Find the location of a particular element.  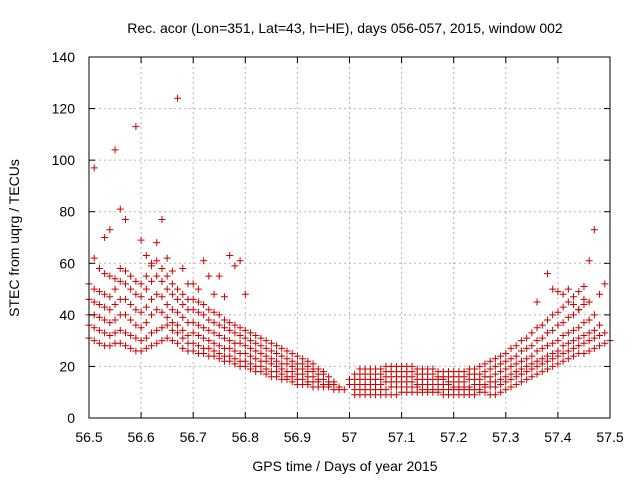

x-tick-label: 57.4 is located at coordinates (557, 437).